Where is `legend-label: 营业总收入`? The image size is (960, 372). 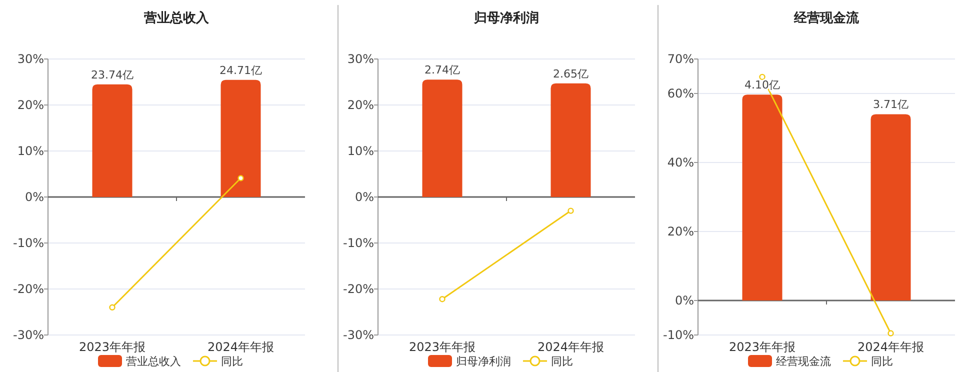
legend-label: 营业总收入 is located at coordinates (153, 361).